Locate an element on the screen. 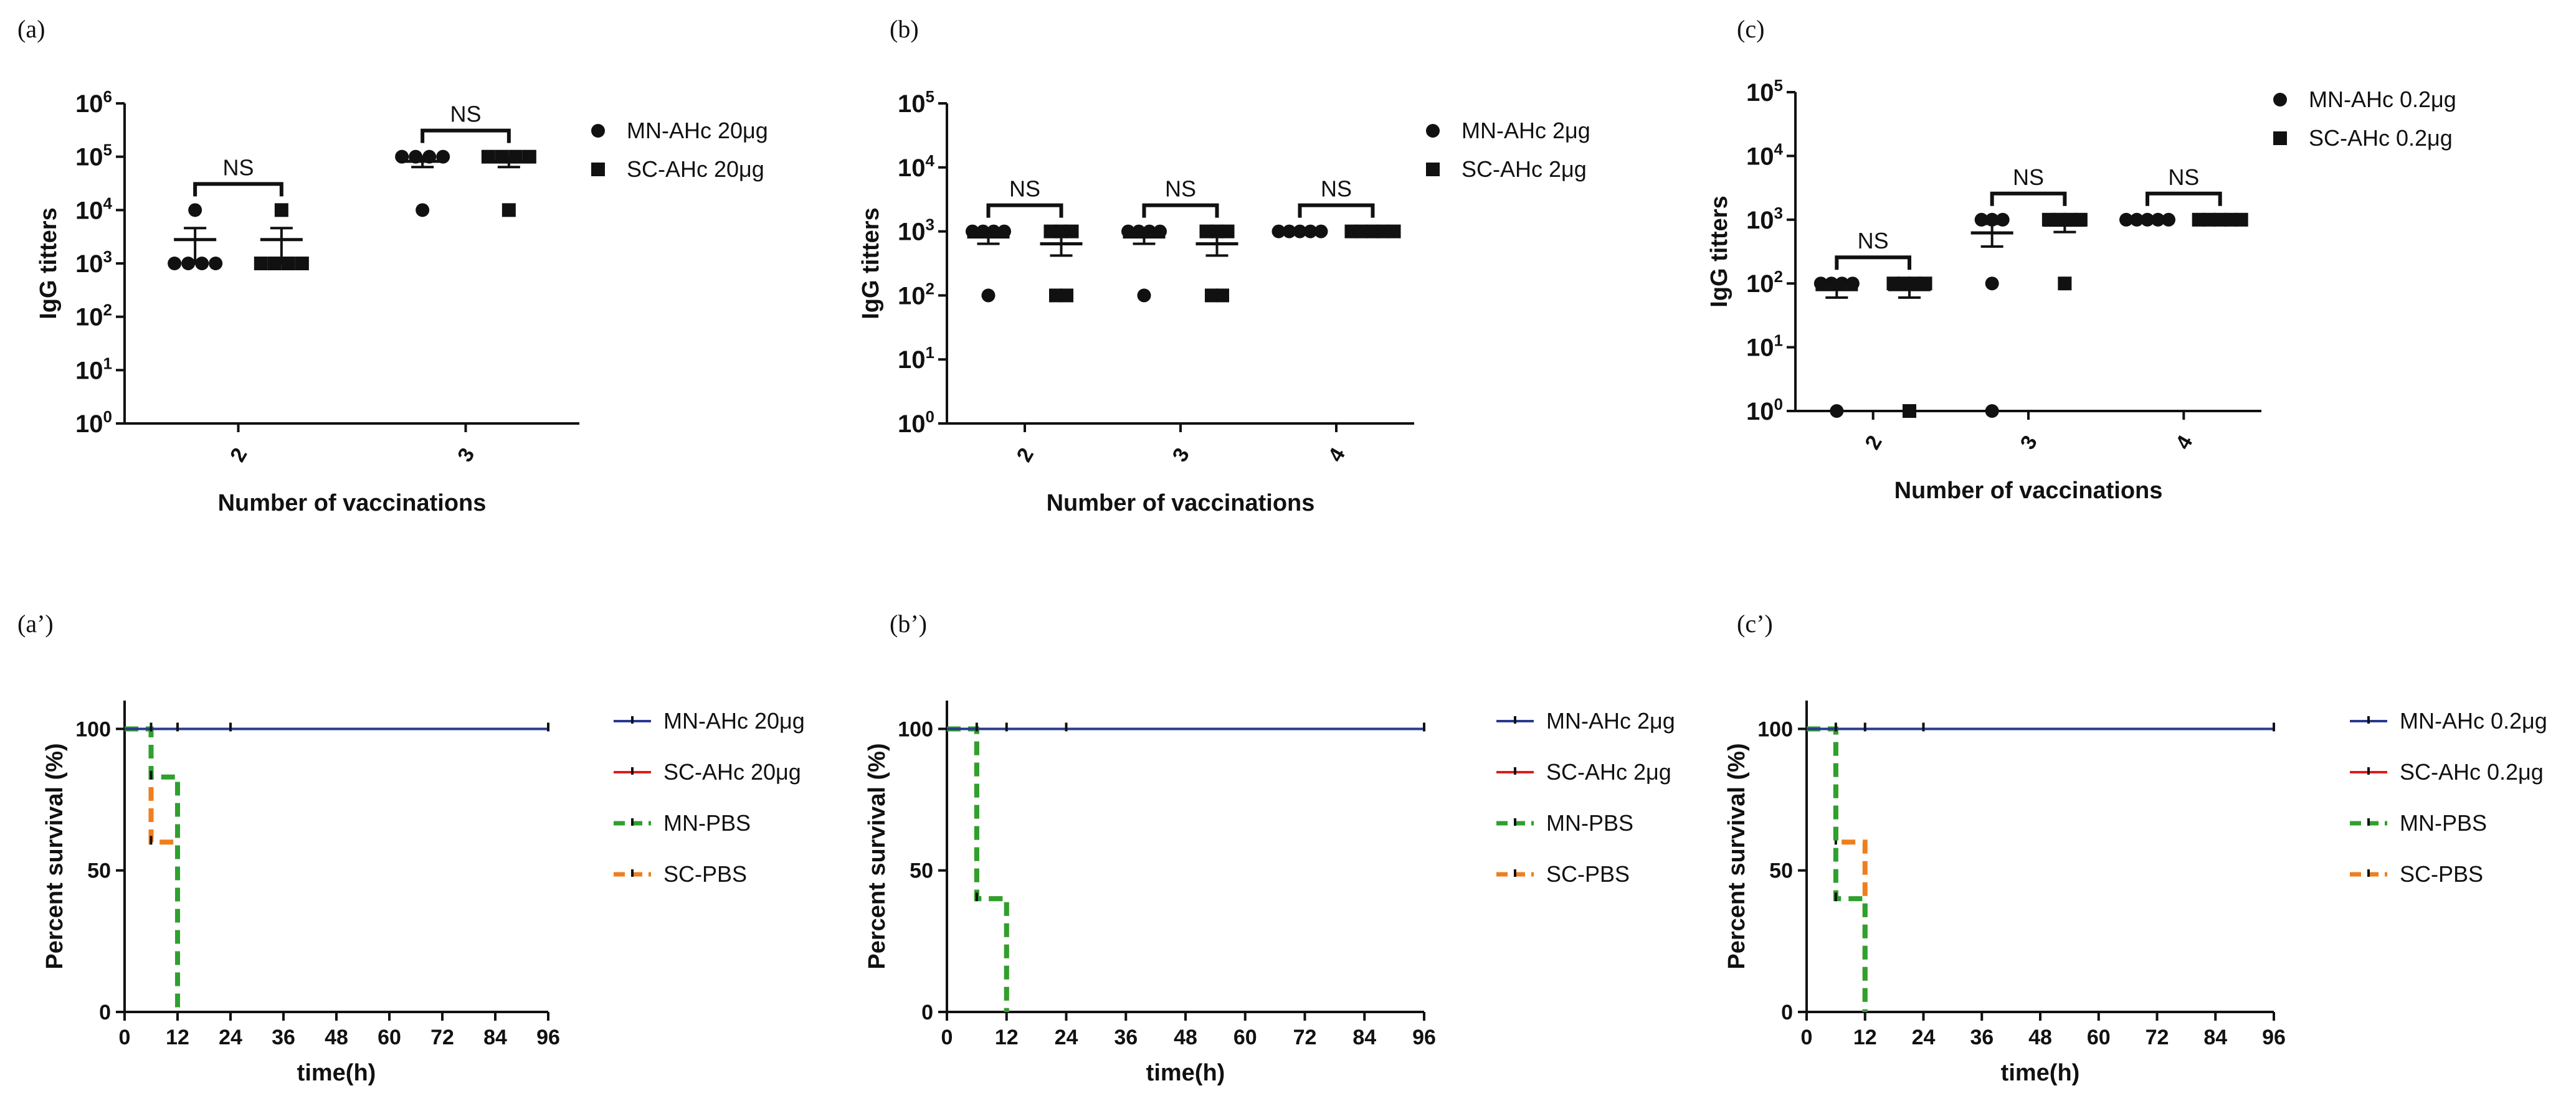 This screenshot has height=1101, width=2576. legend-label: MN-AHc 0.2μg is located at coordinates (2382, 99).